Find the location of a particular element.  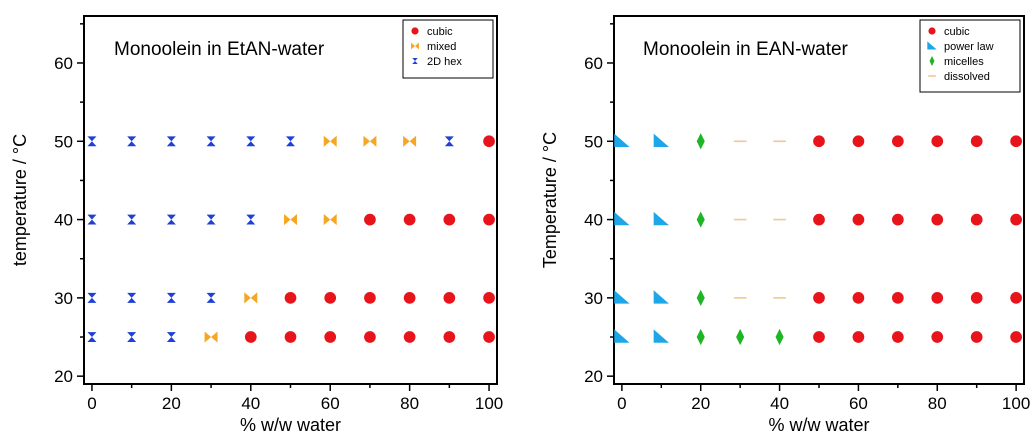

y-axis-label: temperature / °C is located at coordinates (20, 200).